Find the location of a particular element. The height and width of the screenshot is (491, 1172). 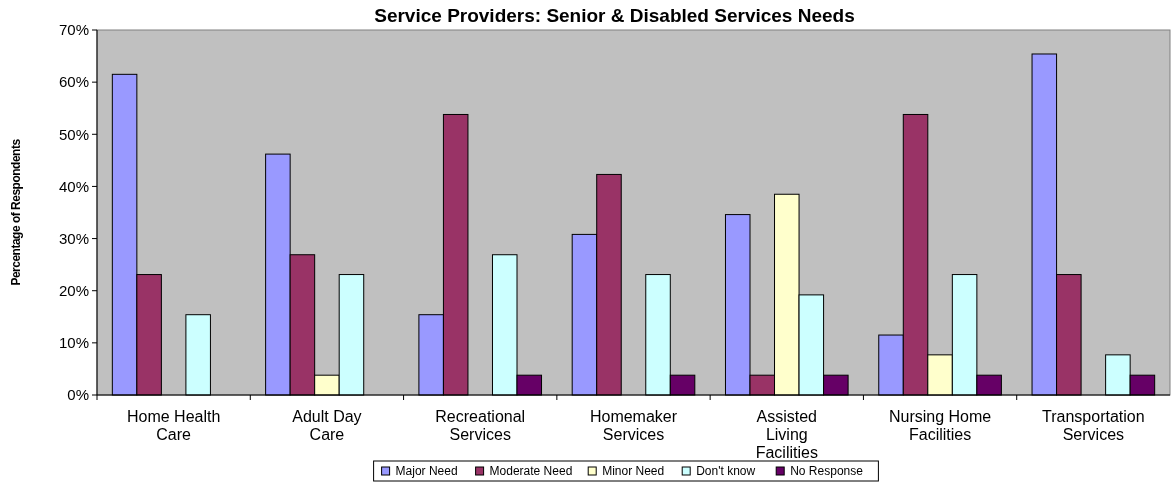

y-tick-label: 30% is located at coordinates (73, 238).